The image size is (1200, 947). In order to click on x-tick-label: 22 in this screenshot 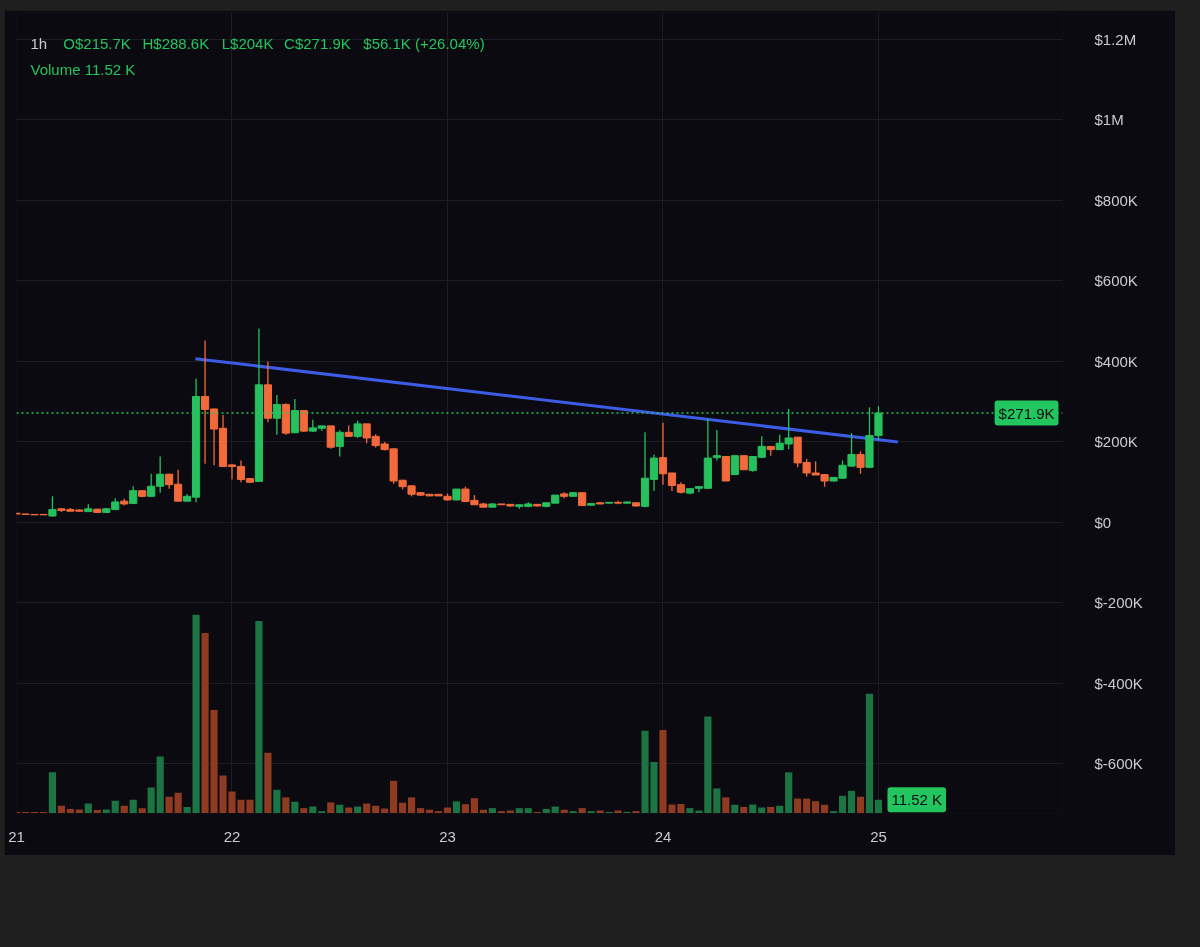, I will do `click(232, 836)`.